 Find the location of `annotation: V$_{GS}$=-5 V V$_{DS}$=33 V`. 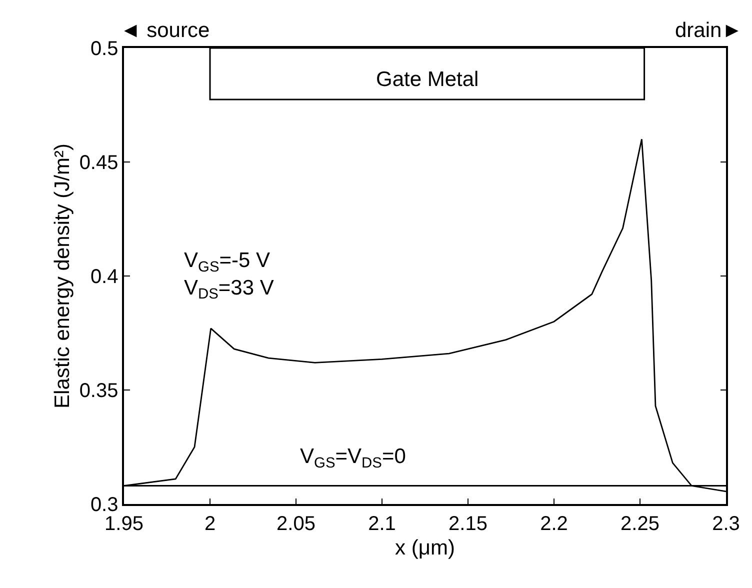

annotation: V$_{GS}$=-5 V V$_{DS}$=33 V is located at coordinates (229, 276).